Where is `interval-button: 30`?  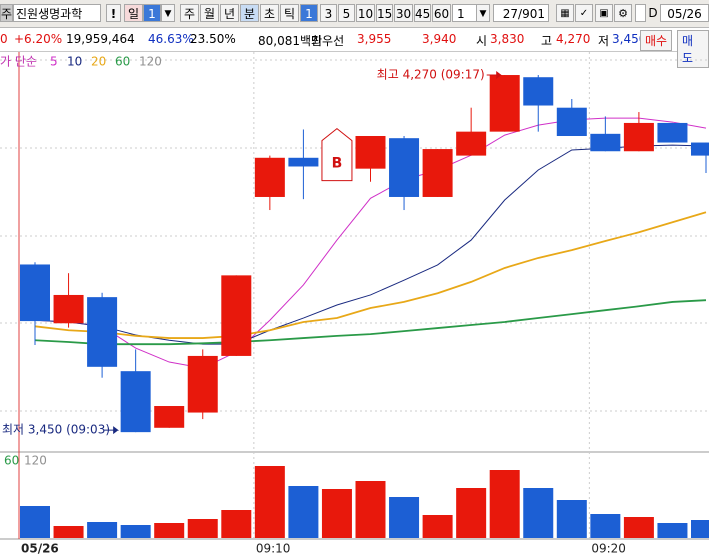
interval-button: 30 is located at coordinates (403, 13).